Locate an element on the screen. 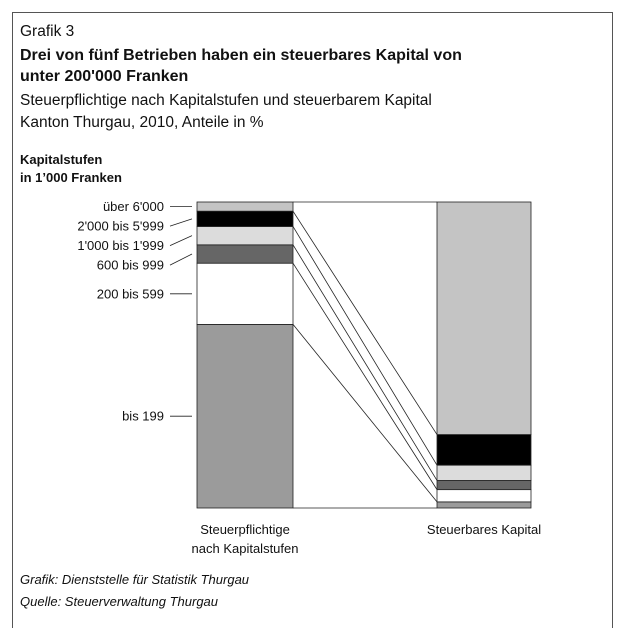 The height and width of the screenshot is (628, 625). kicker: Grafik 3 is located at coordinates (47, 31).